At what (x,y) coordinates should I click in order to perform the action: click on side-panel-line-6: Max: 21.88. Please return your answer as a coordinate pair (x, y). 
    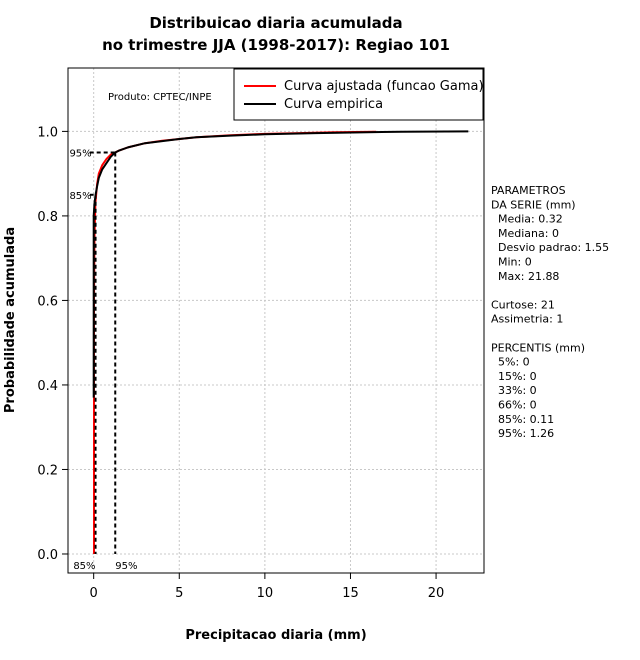
    Looking at the image, I should click on (528, 276).